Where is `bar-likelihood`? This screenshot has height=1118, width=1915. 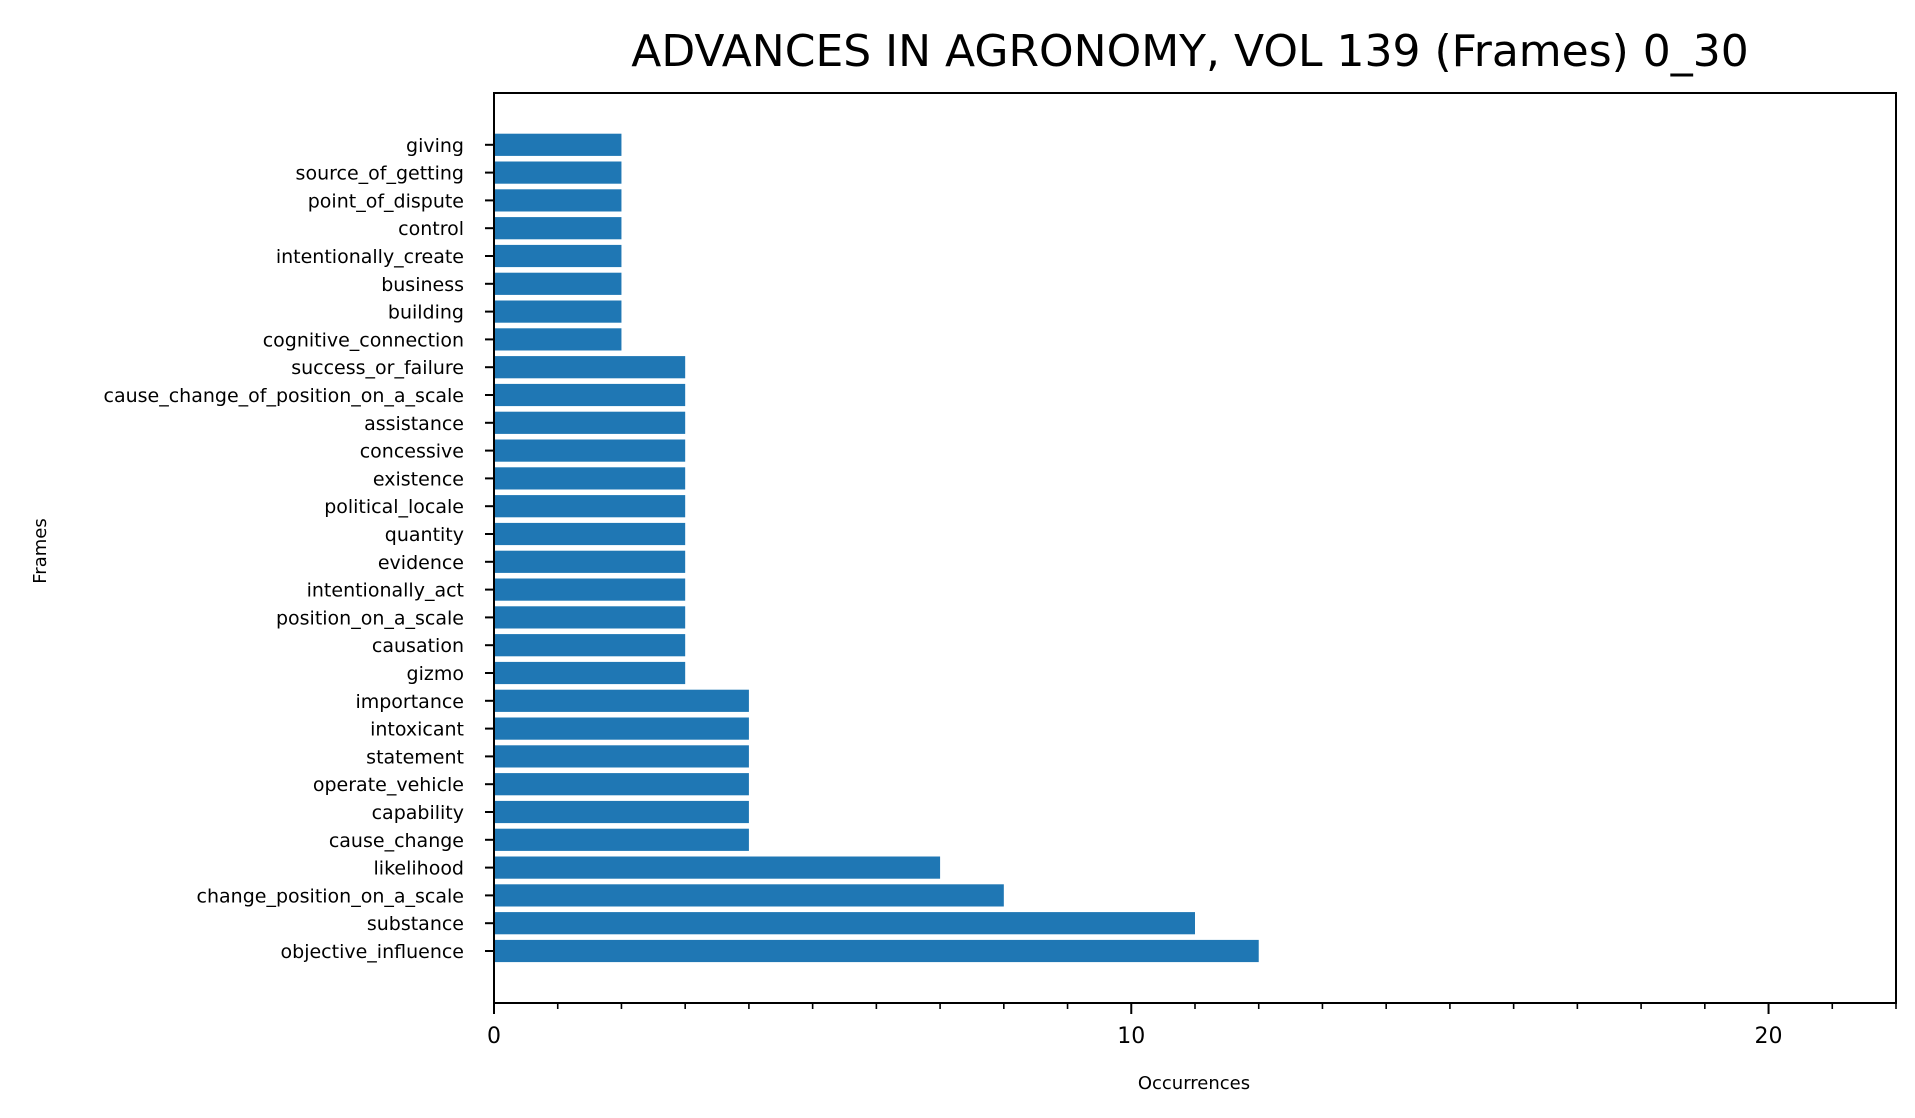
bar-likelihood is located at coordinates (717, 867).